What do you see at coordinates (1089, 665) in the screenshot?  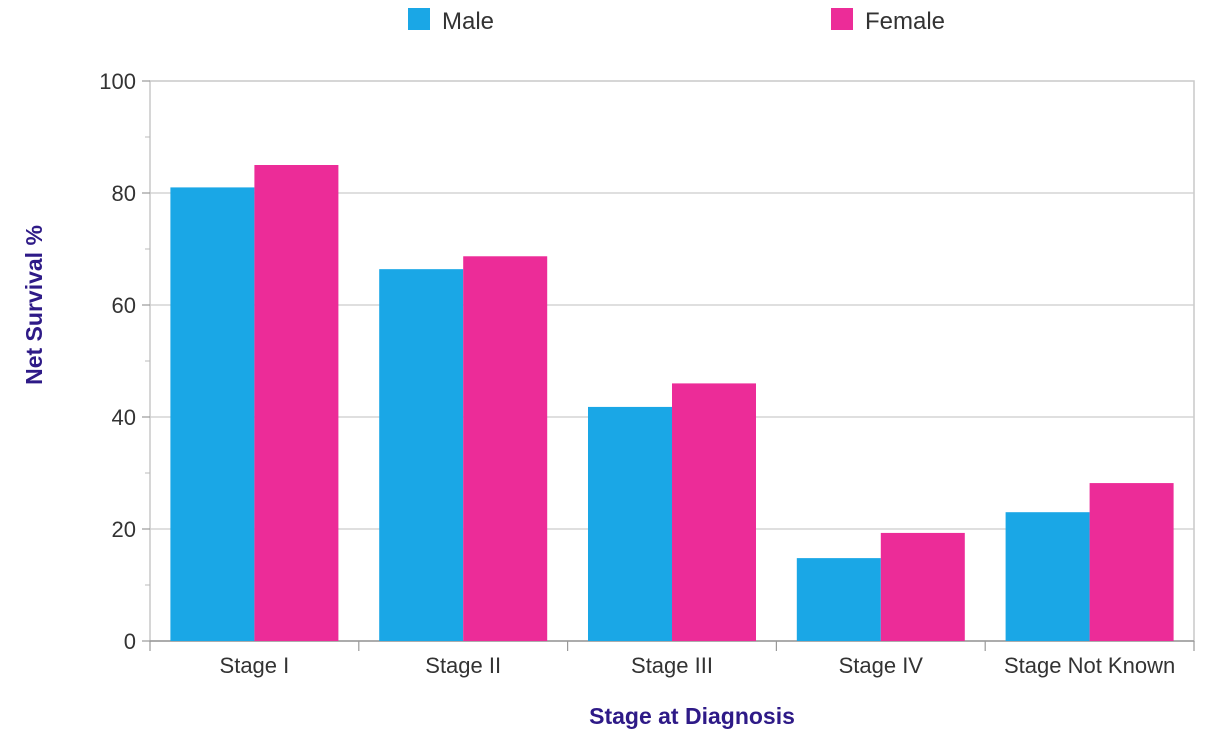 I see `x-tick-label: Stage Not Known` at bounding box center [1089, 665].